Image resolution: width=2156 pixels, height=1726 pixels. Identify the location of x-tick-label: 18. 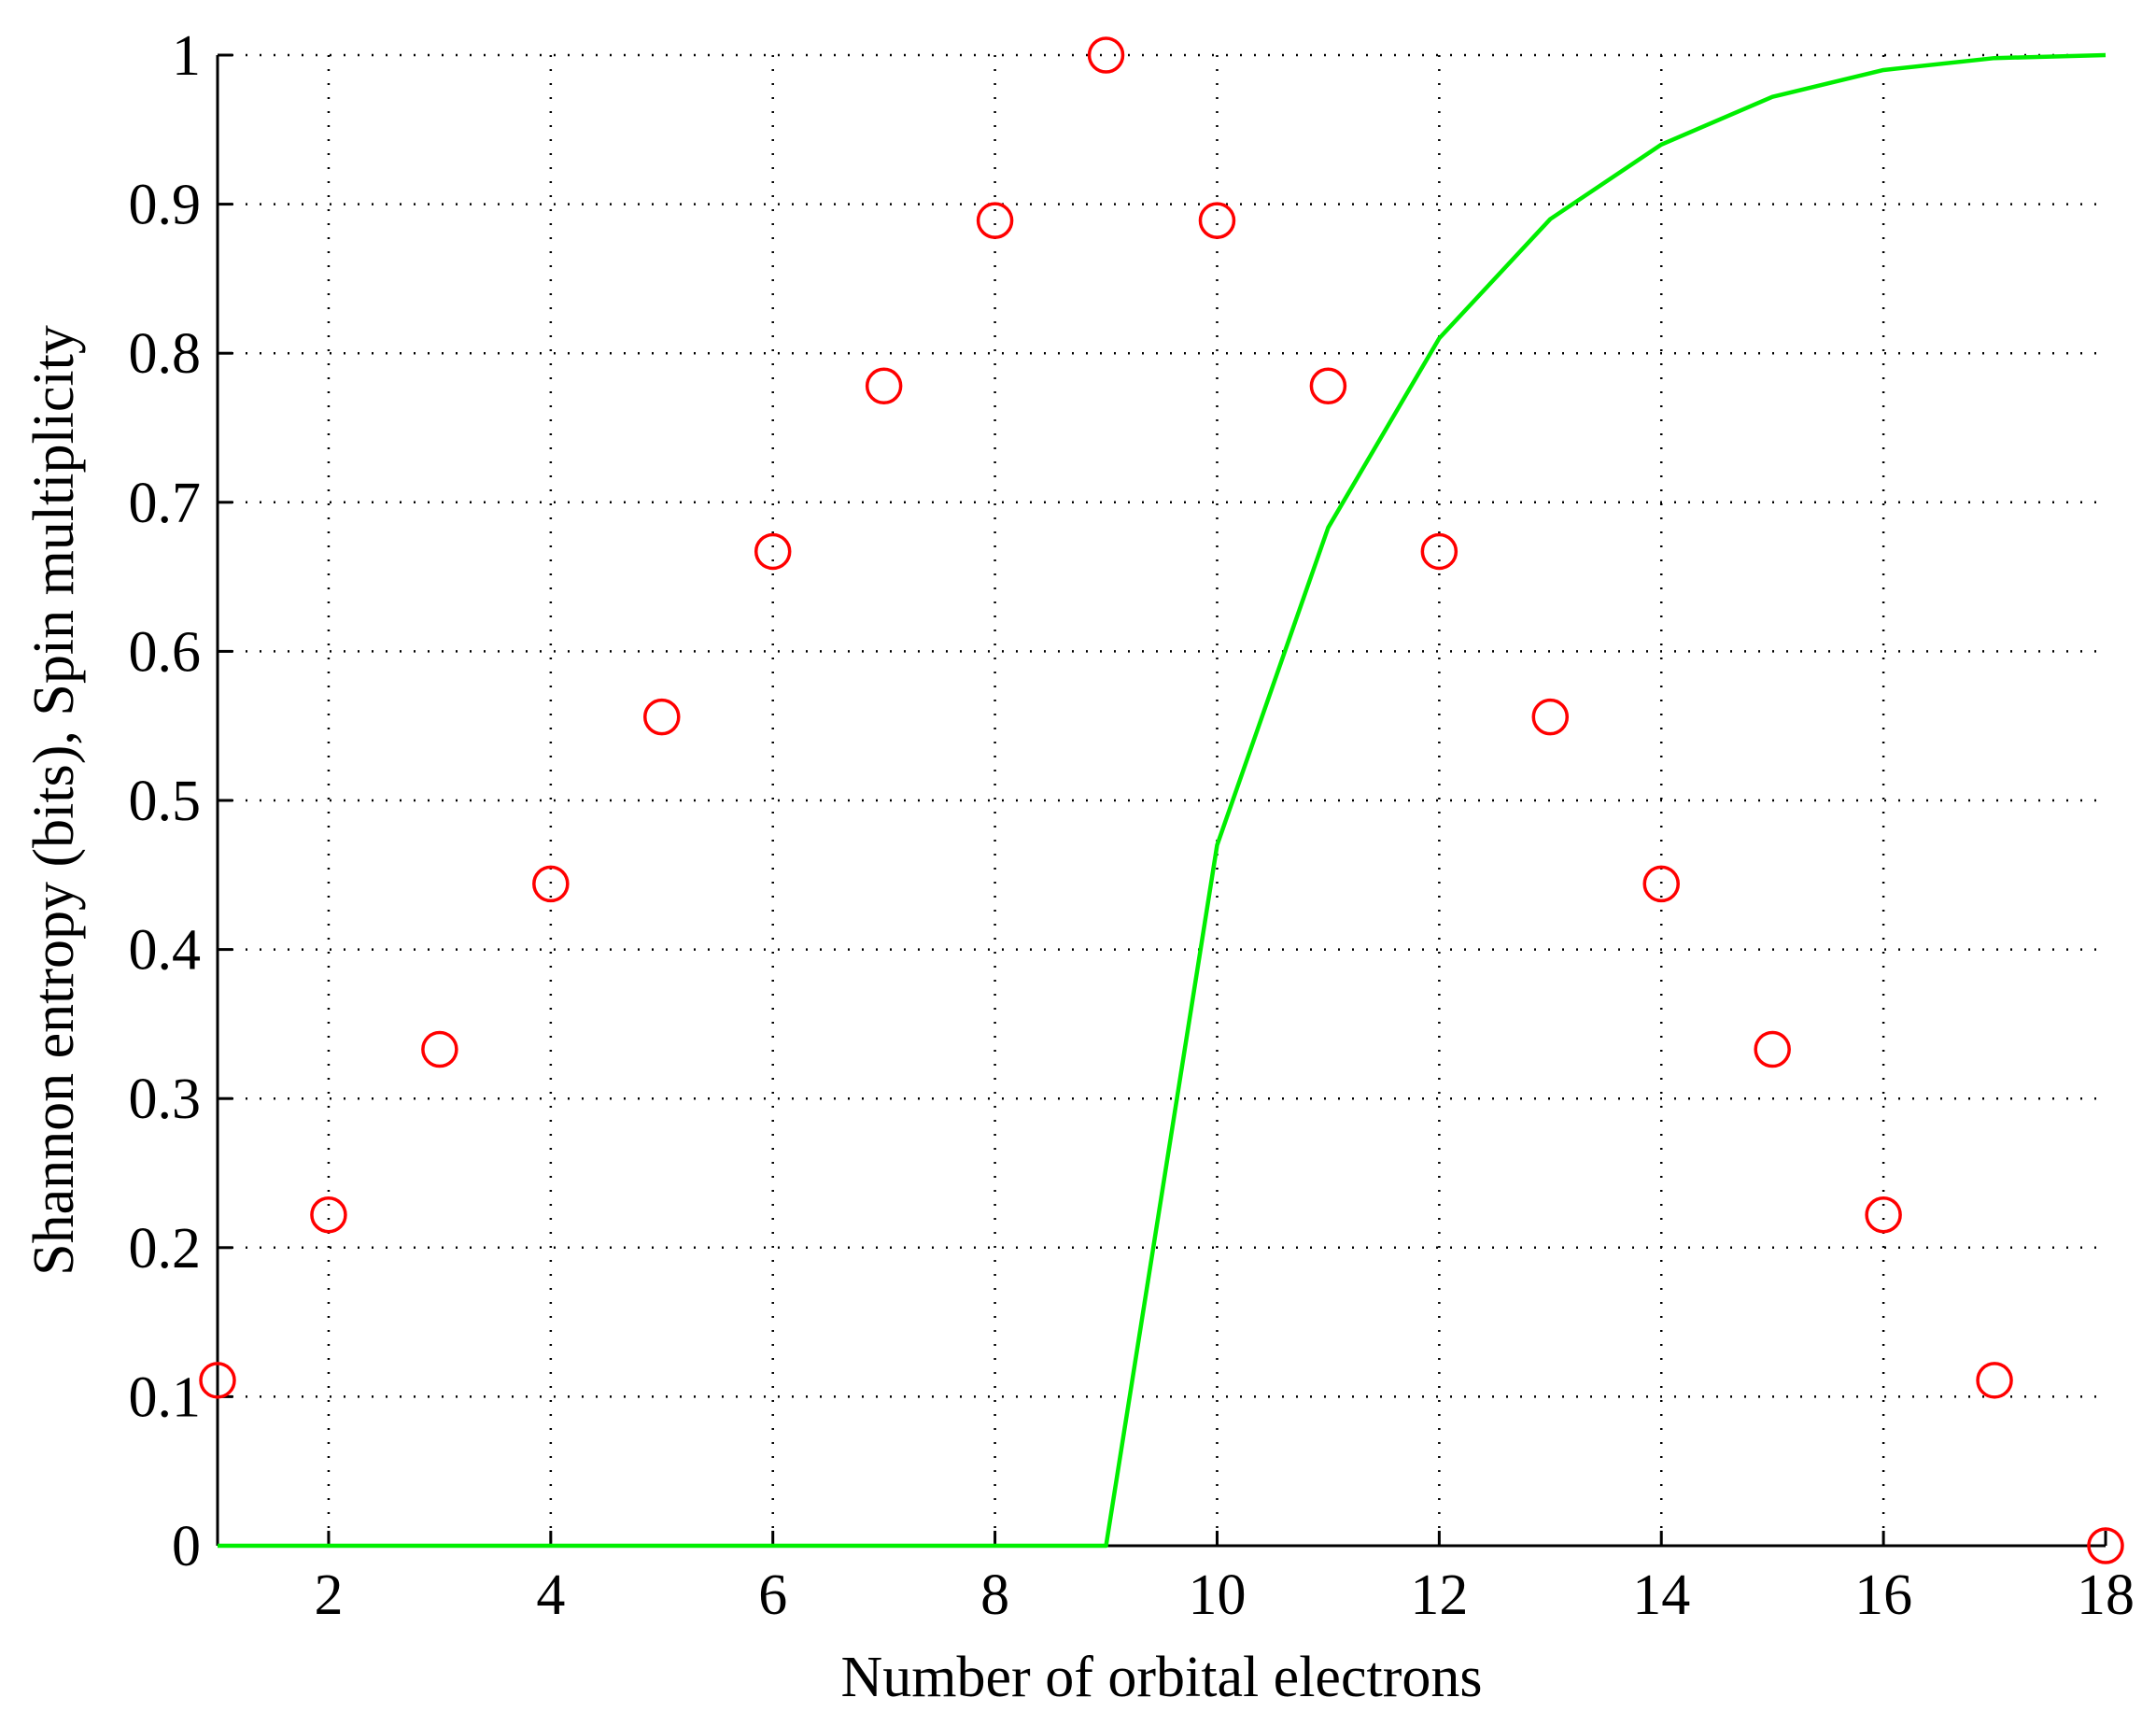
(2106, 1595).